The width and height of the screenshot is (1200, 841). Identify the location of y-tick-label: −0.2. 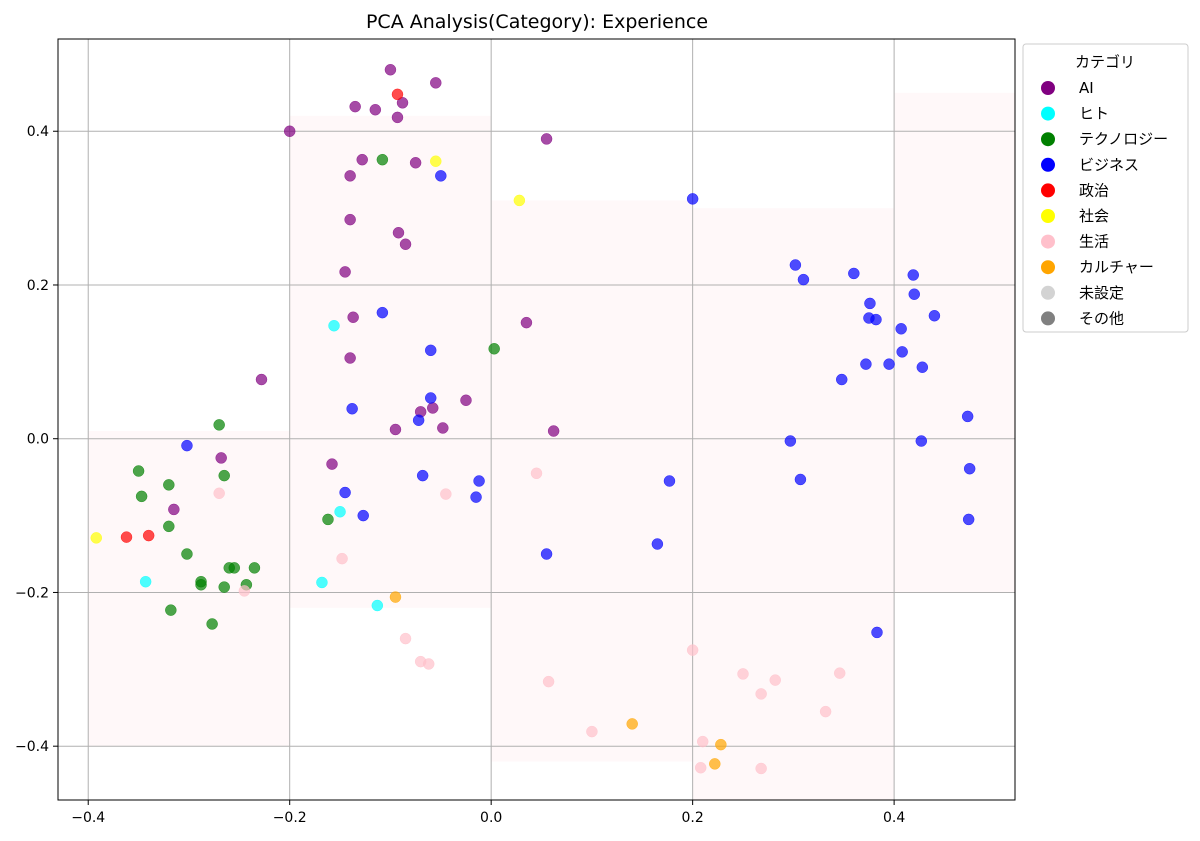
(32, 593).